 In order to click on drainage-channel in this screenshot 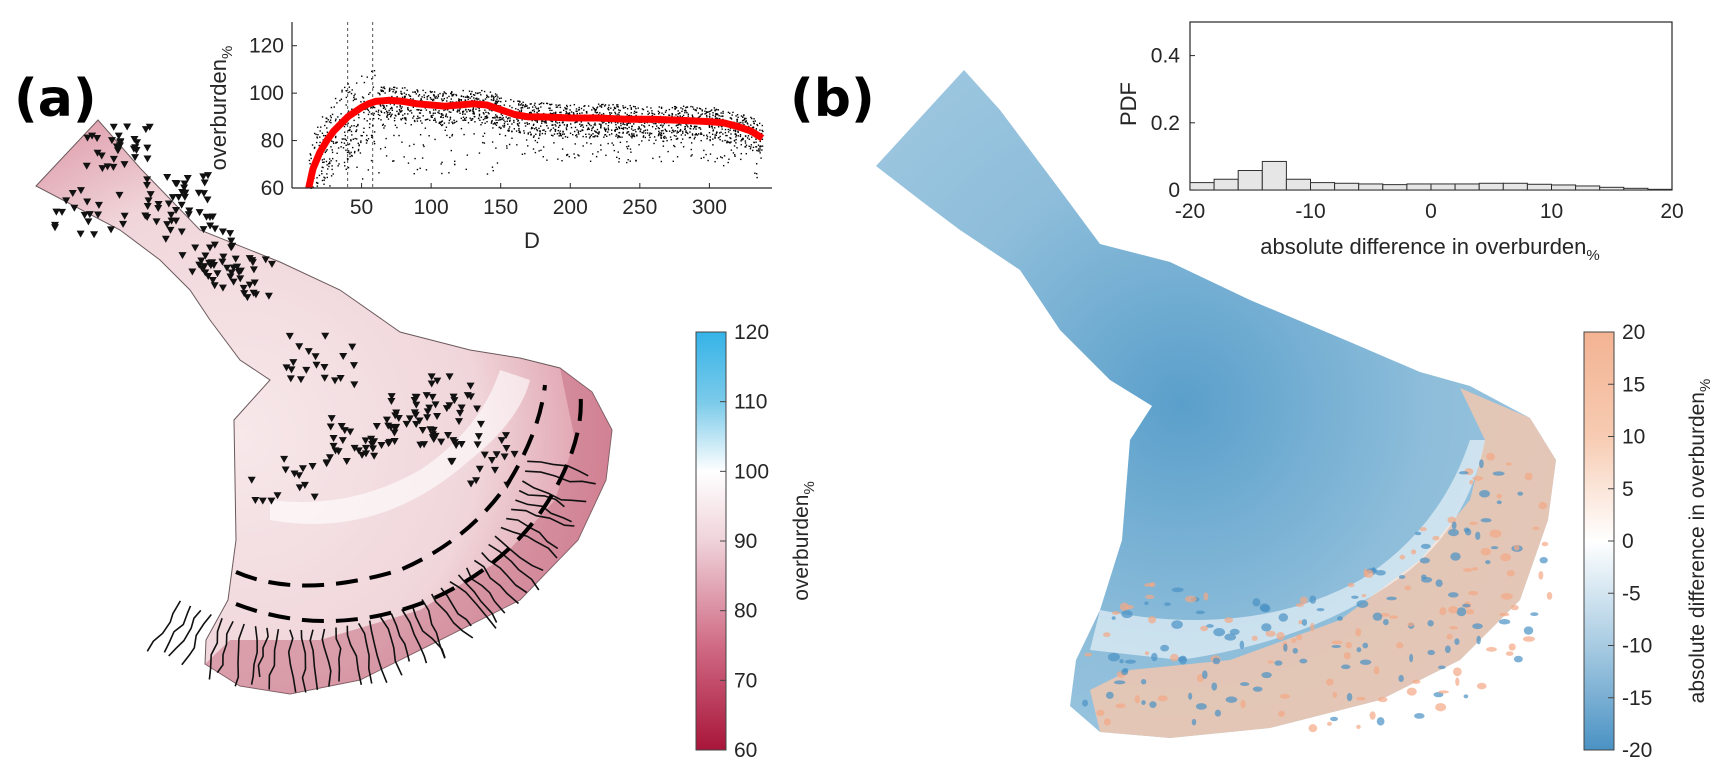, I will do `click(365, 653)`.